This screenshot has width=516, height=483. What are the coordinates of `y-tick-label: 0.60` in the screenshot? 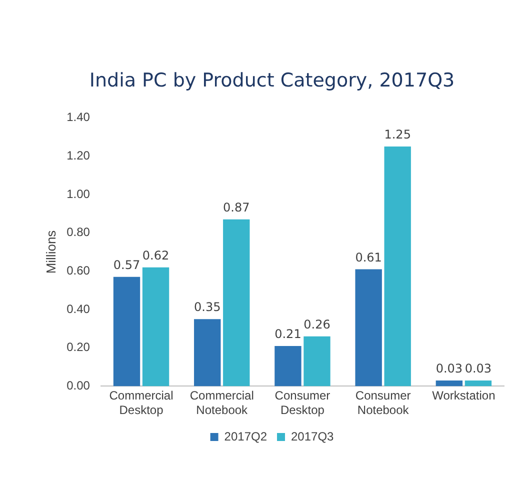 It's located at (78, 270).